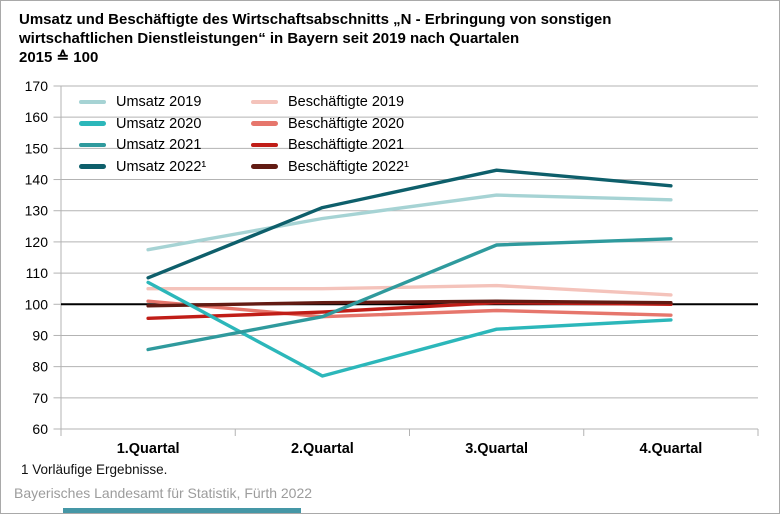 The width and height of the screenshot is (780, 514). I want to click on legend-item-besch-ftigte-2019: Beschäftigte 2019, so click(327, 102).